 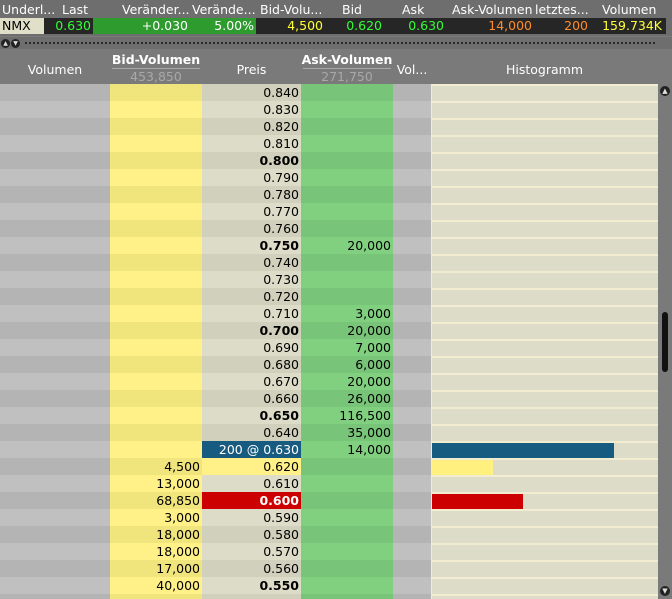 I want to click on table-row: 40,000 0.550, so click(x=329, y=585).